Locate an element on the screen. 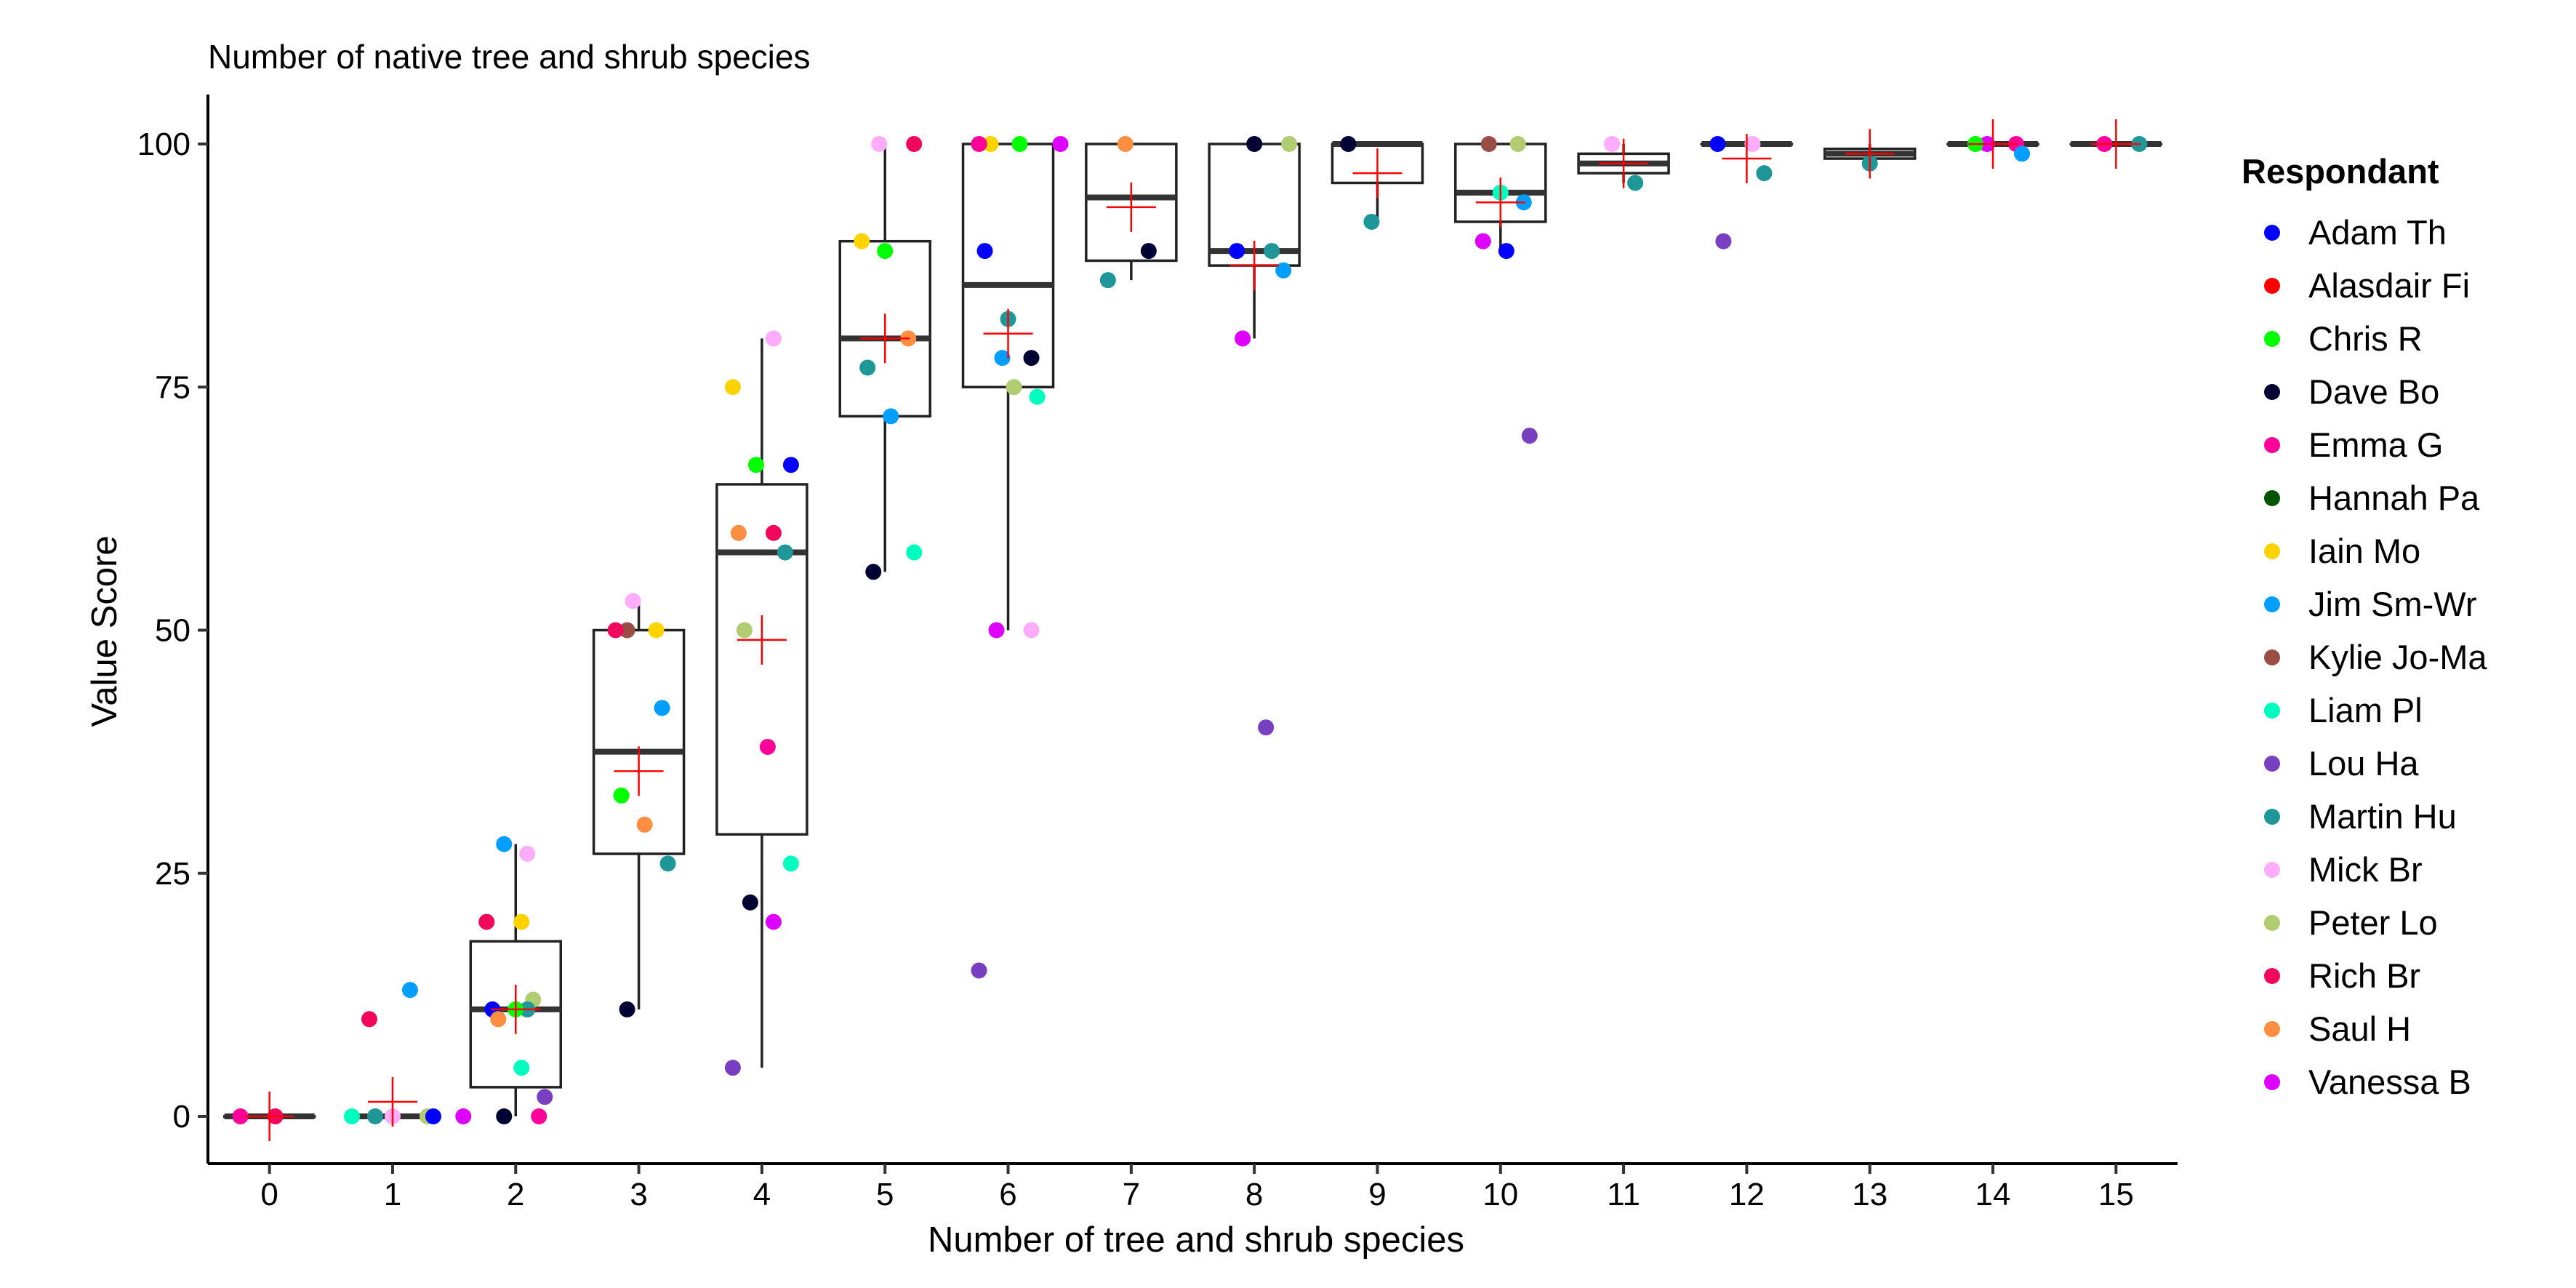 The width and height of the screenshot is (2576, 1288). legend-item: Chris R is located at coordinates (2343, 338).